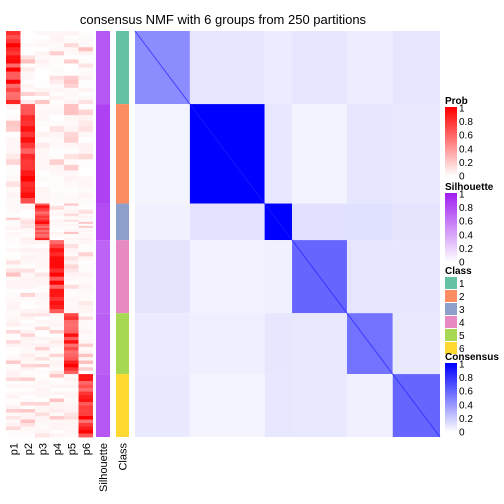 This screenshot has width=504, height=504. What do you see at coordinates (466, 249) in the screenshot?
I see `legend-tick: 0.2` at bounding box center [466, 249].